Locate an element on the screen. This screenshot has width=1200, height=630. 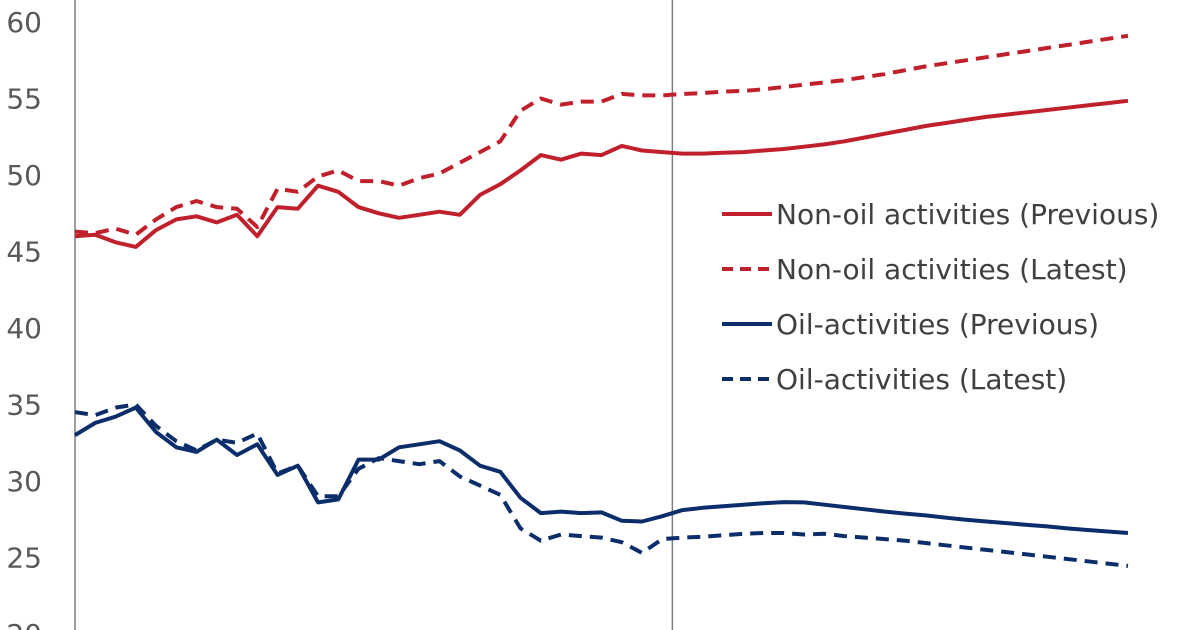
y-tick-label: 50 is located at coordinates (24, 175).